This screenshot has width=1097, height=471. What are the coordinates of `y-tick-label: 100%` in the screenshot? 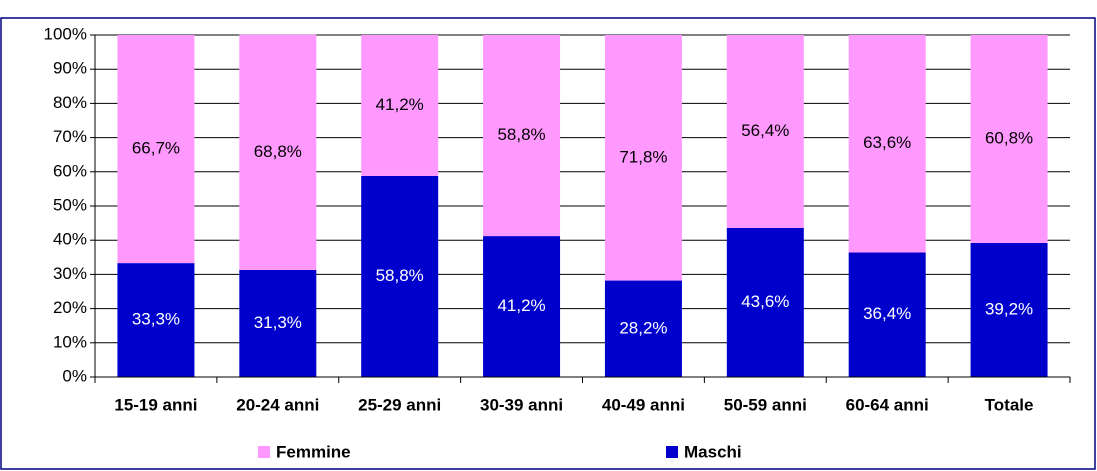 It's located at (65, 33).